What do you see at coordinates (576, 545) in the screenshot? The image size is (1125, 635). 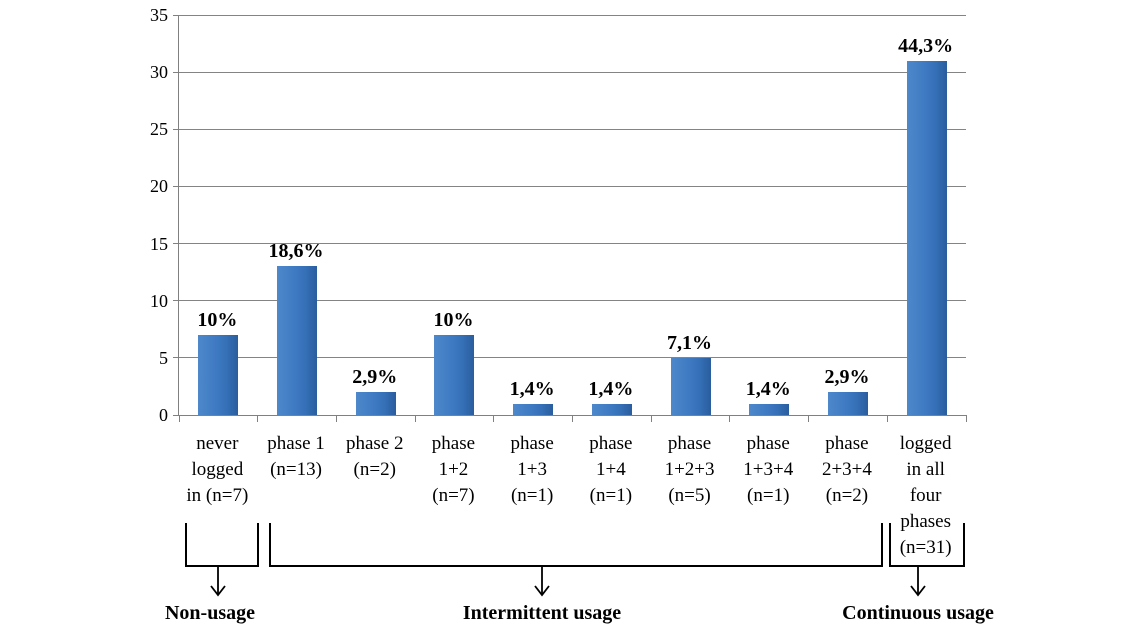 I see `bracket-intermittent-usage` at bounding box center [576, 545].